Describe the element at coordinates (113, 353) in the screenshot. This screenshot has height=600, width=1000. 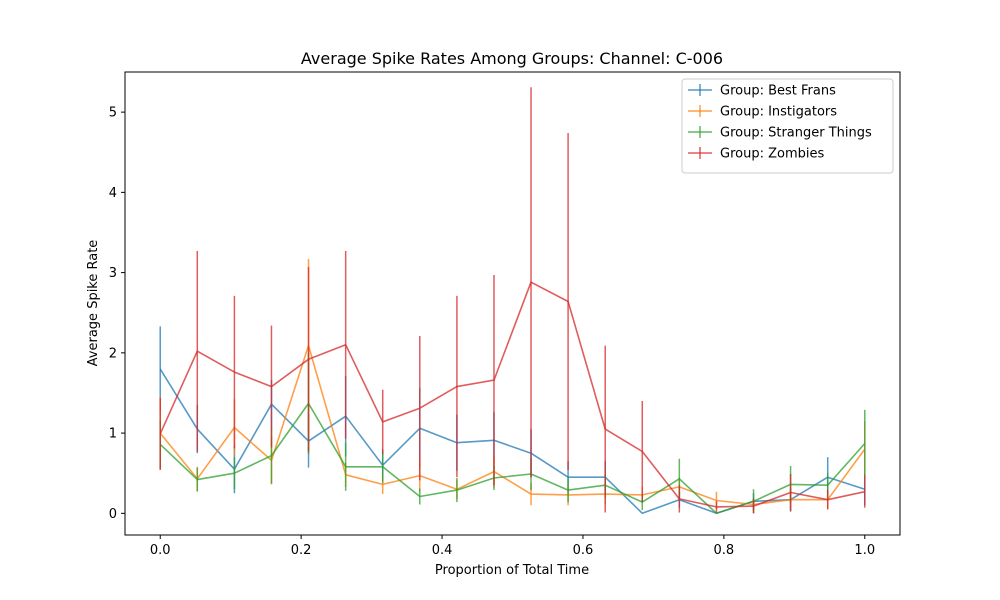
I see `y-tick-label: 2` at that location.